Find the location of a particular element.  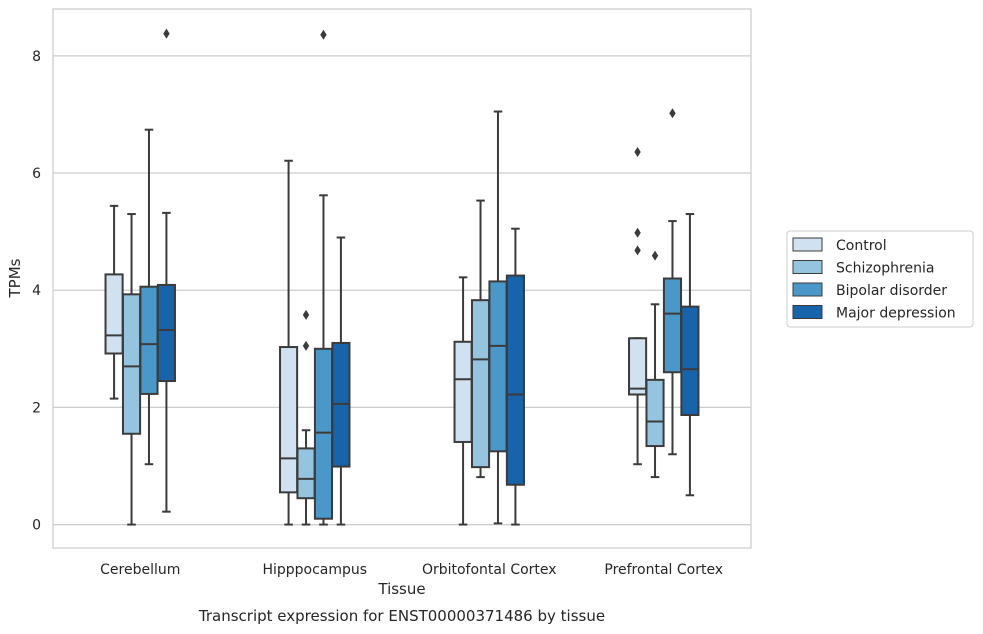

legend-label: Bipolar disorder is located at coordinates (891, 291).